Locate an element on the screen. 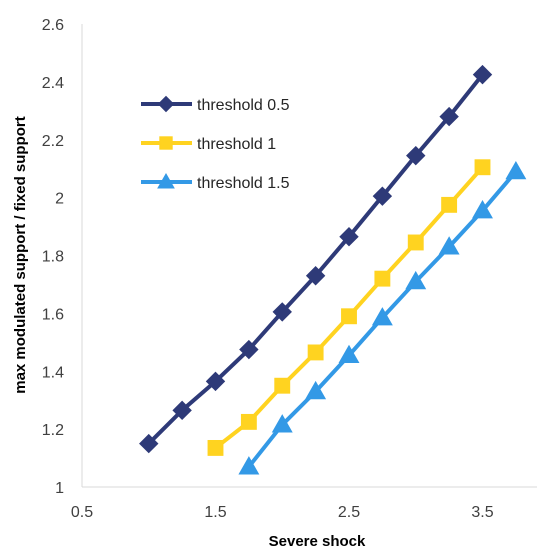 The image size is (541, 549). legend: threshold 0.5 threshold 1 threshold 1.5 is located at coordinates (215, 143).